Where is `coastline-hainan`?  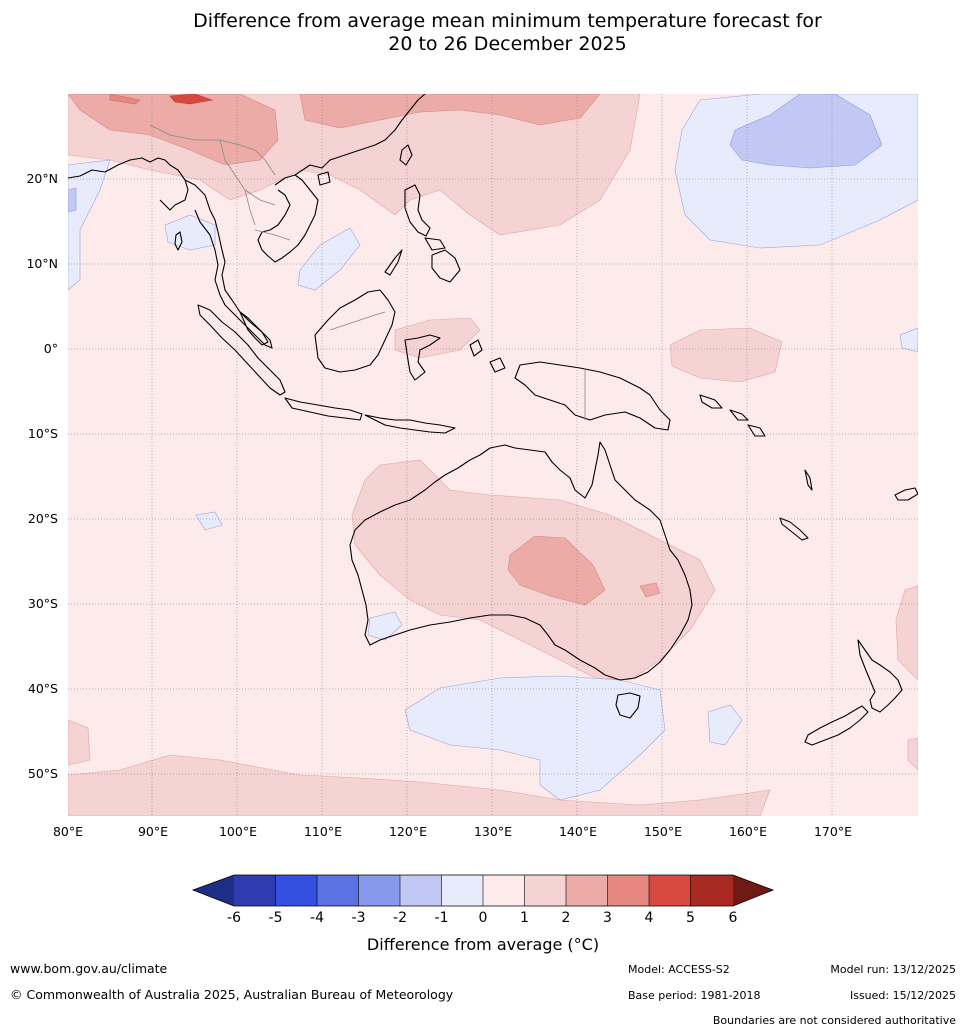 coastline-hainan is located at coordinates (324, 178).